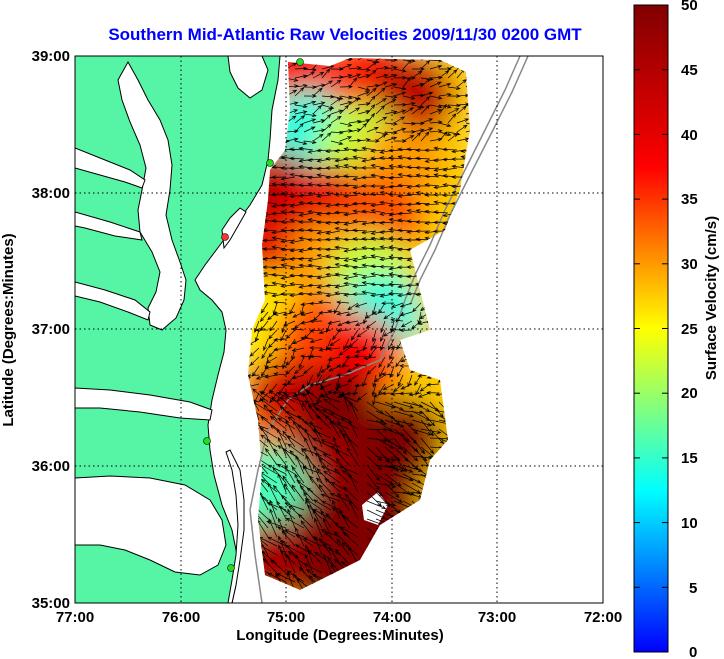  I want to click on colorbar-tick-label: 40, so click(689, 135).